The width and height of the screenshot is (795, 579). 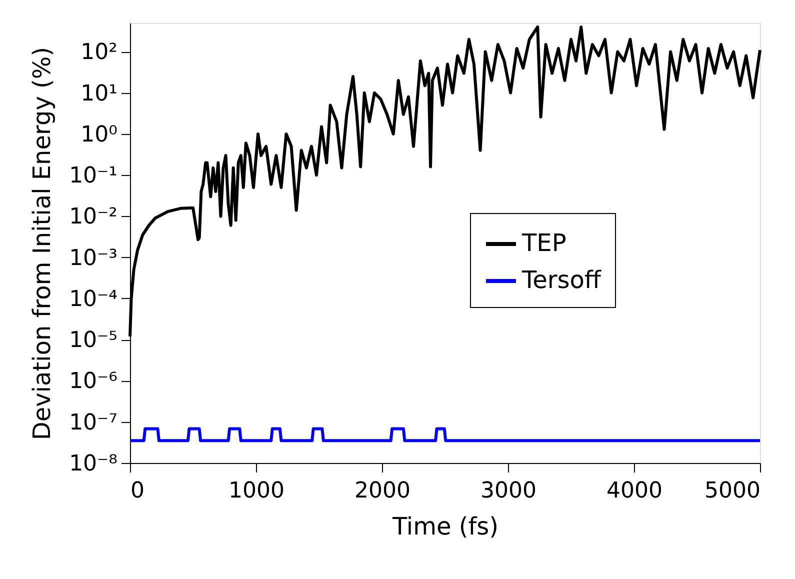 I want to click on y-tick-label: 10⁻¹, so click(x=93, y=176).